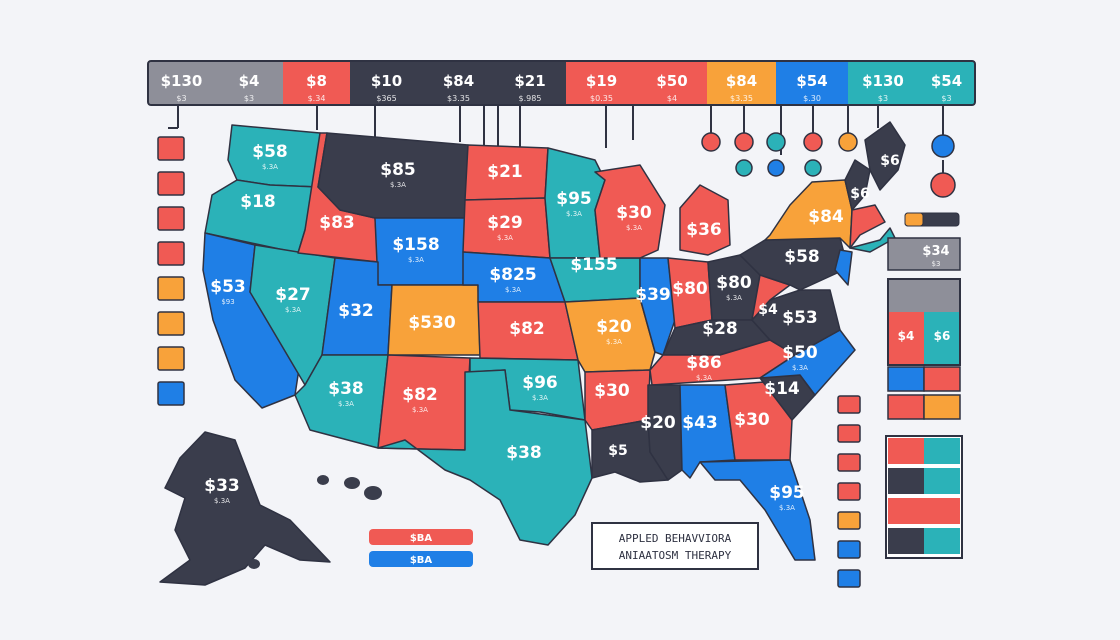  Describe the element at coordinates (171, 271) in the screenshot. I see `left-legend` at that location.